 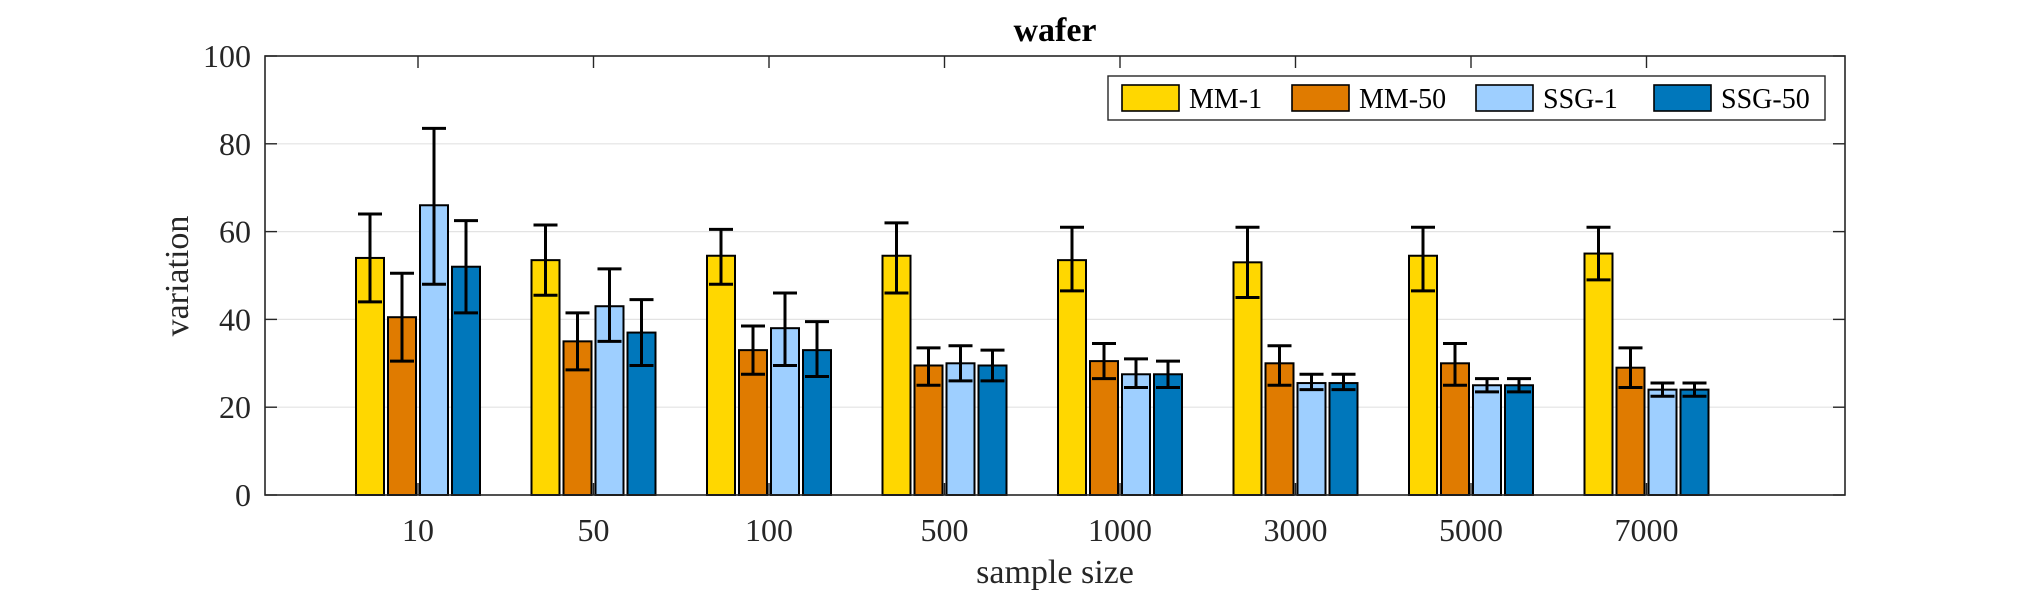 I want to click on y-tick-label: 20, so click(x=235, y=407).